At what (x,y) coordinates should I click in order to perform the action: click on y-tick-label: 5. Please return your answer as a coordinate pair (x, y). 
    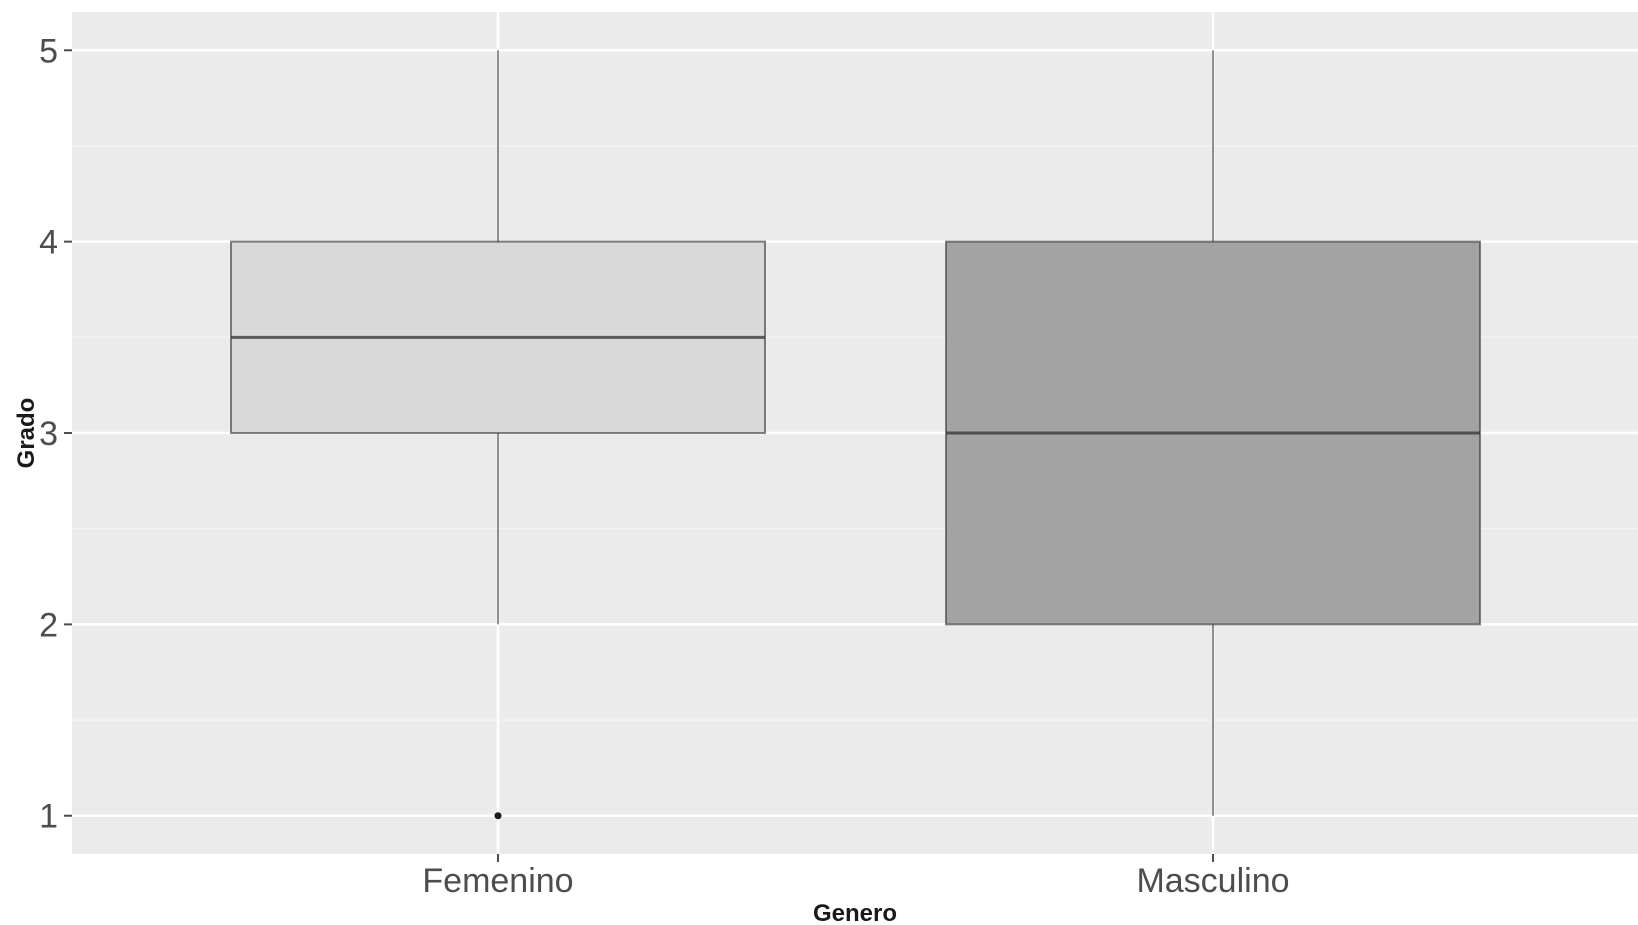
    Looking at the image, I should click on (48, 51).